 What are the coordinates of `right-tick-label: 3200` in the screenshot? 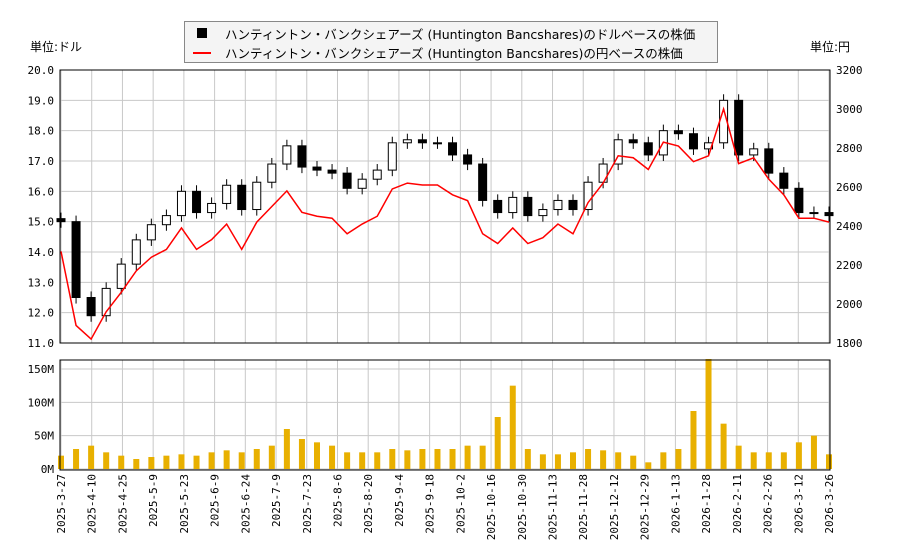 It's located at (849, 70).